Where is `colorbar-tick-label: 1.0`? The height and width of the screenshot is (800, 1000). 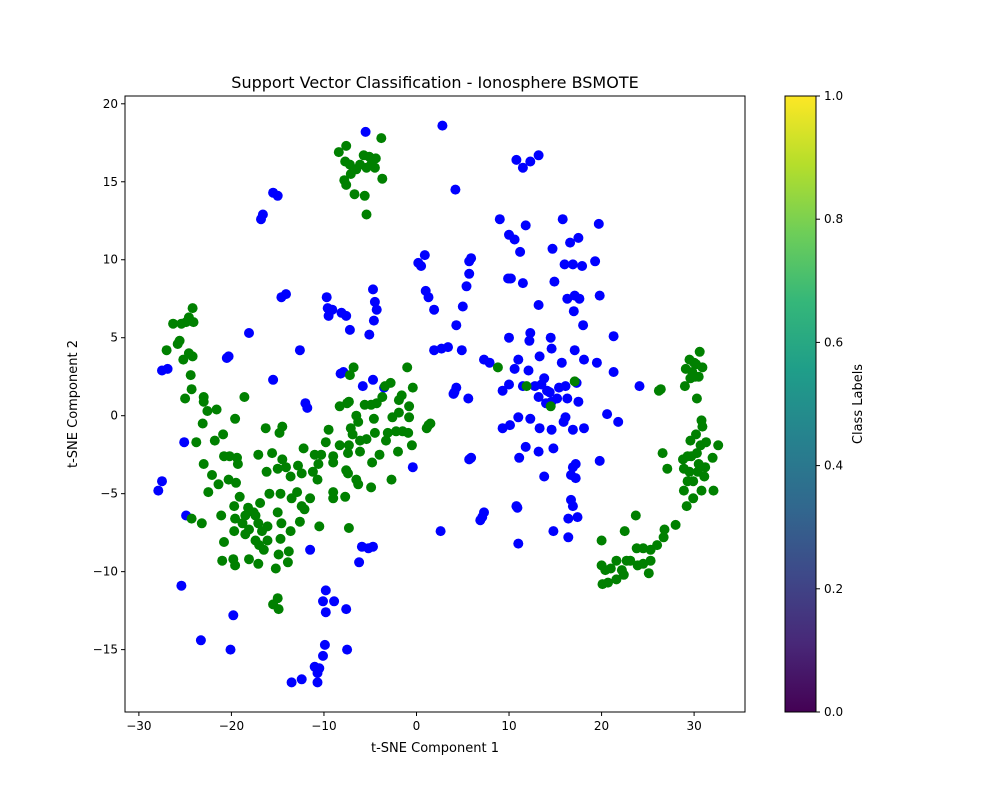 colorbar-tick-label: 1.0 is located at coordinates (833, 96).